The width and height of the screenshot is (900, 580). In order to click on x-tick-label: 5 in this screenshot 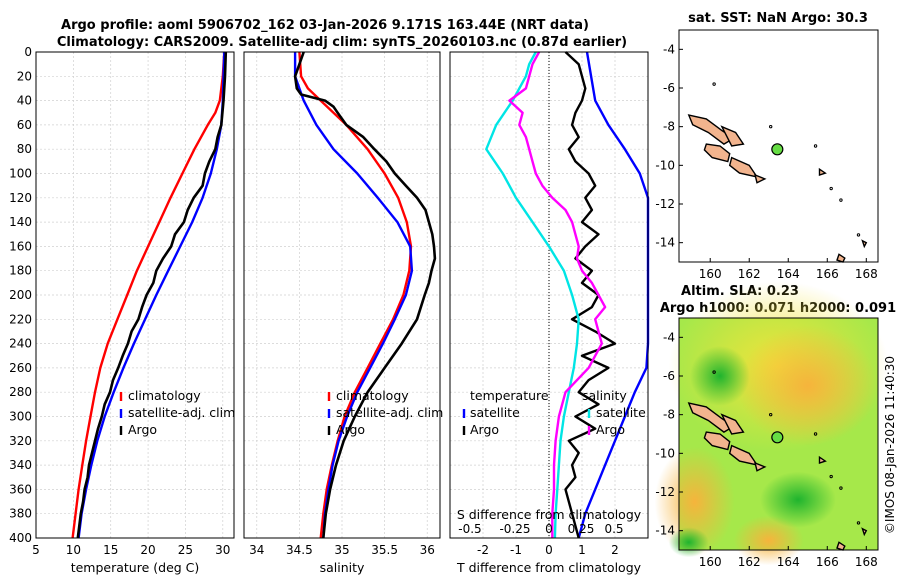, I will do `click(36, 550)`.